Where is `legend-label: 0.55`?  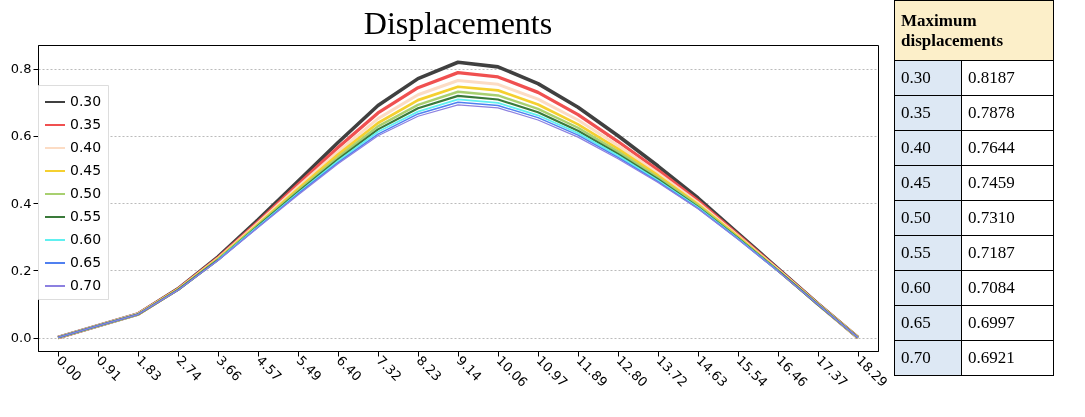
legend-label: 0.55 is located at coordinates (86, 216).